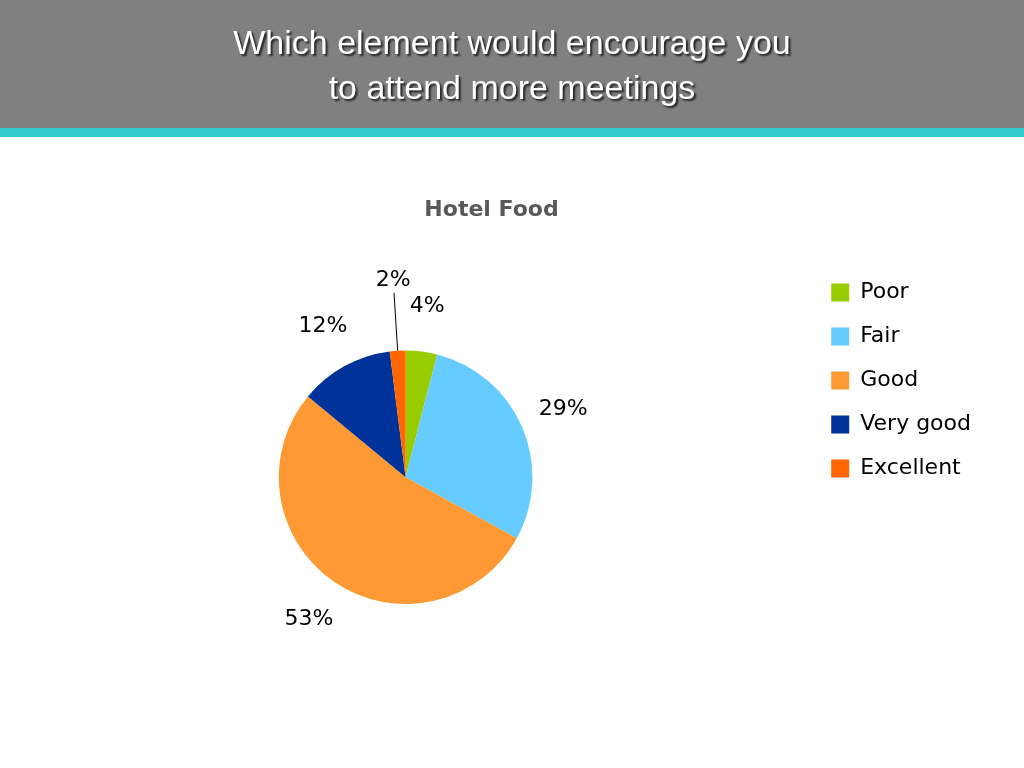  Describe the element at coordinates (563, 407) in the screenshot. I see `data-label: 29%` at that location.